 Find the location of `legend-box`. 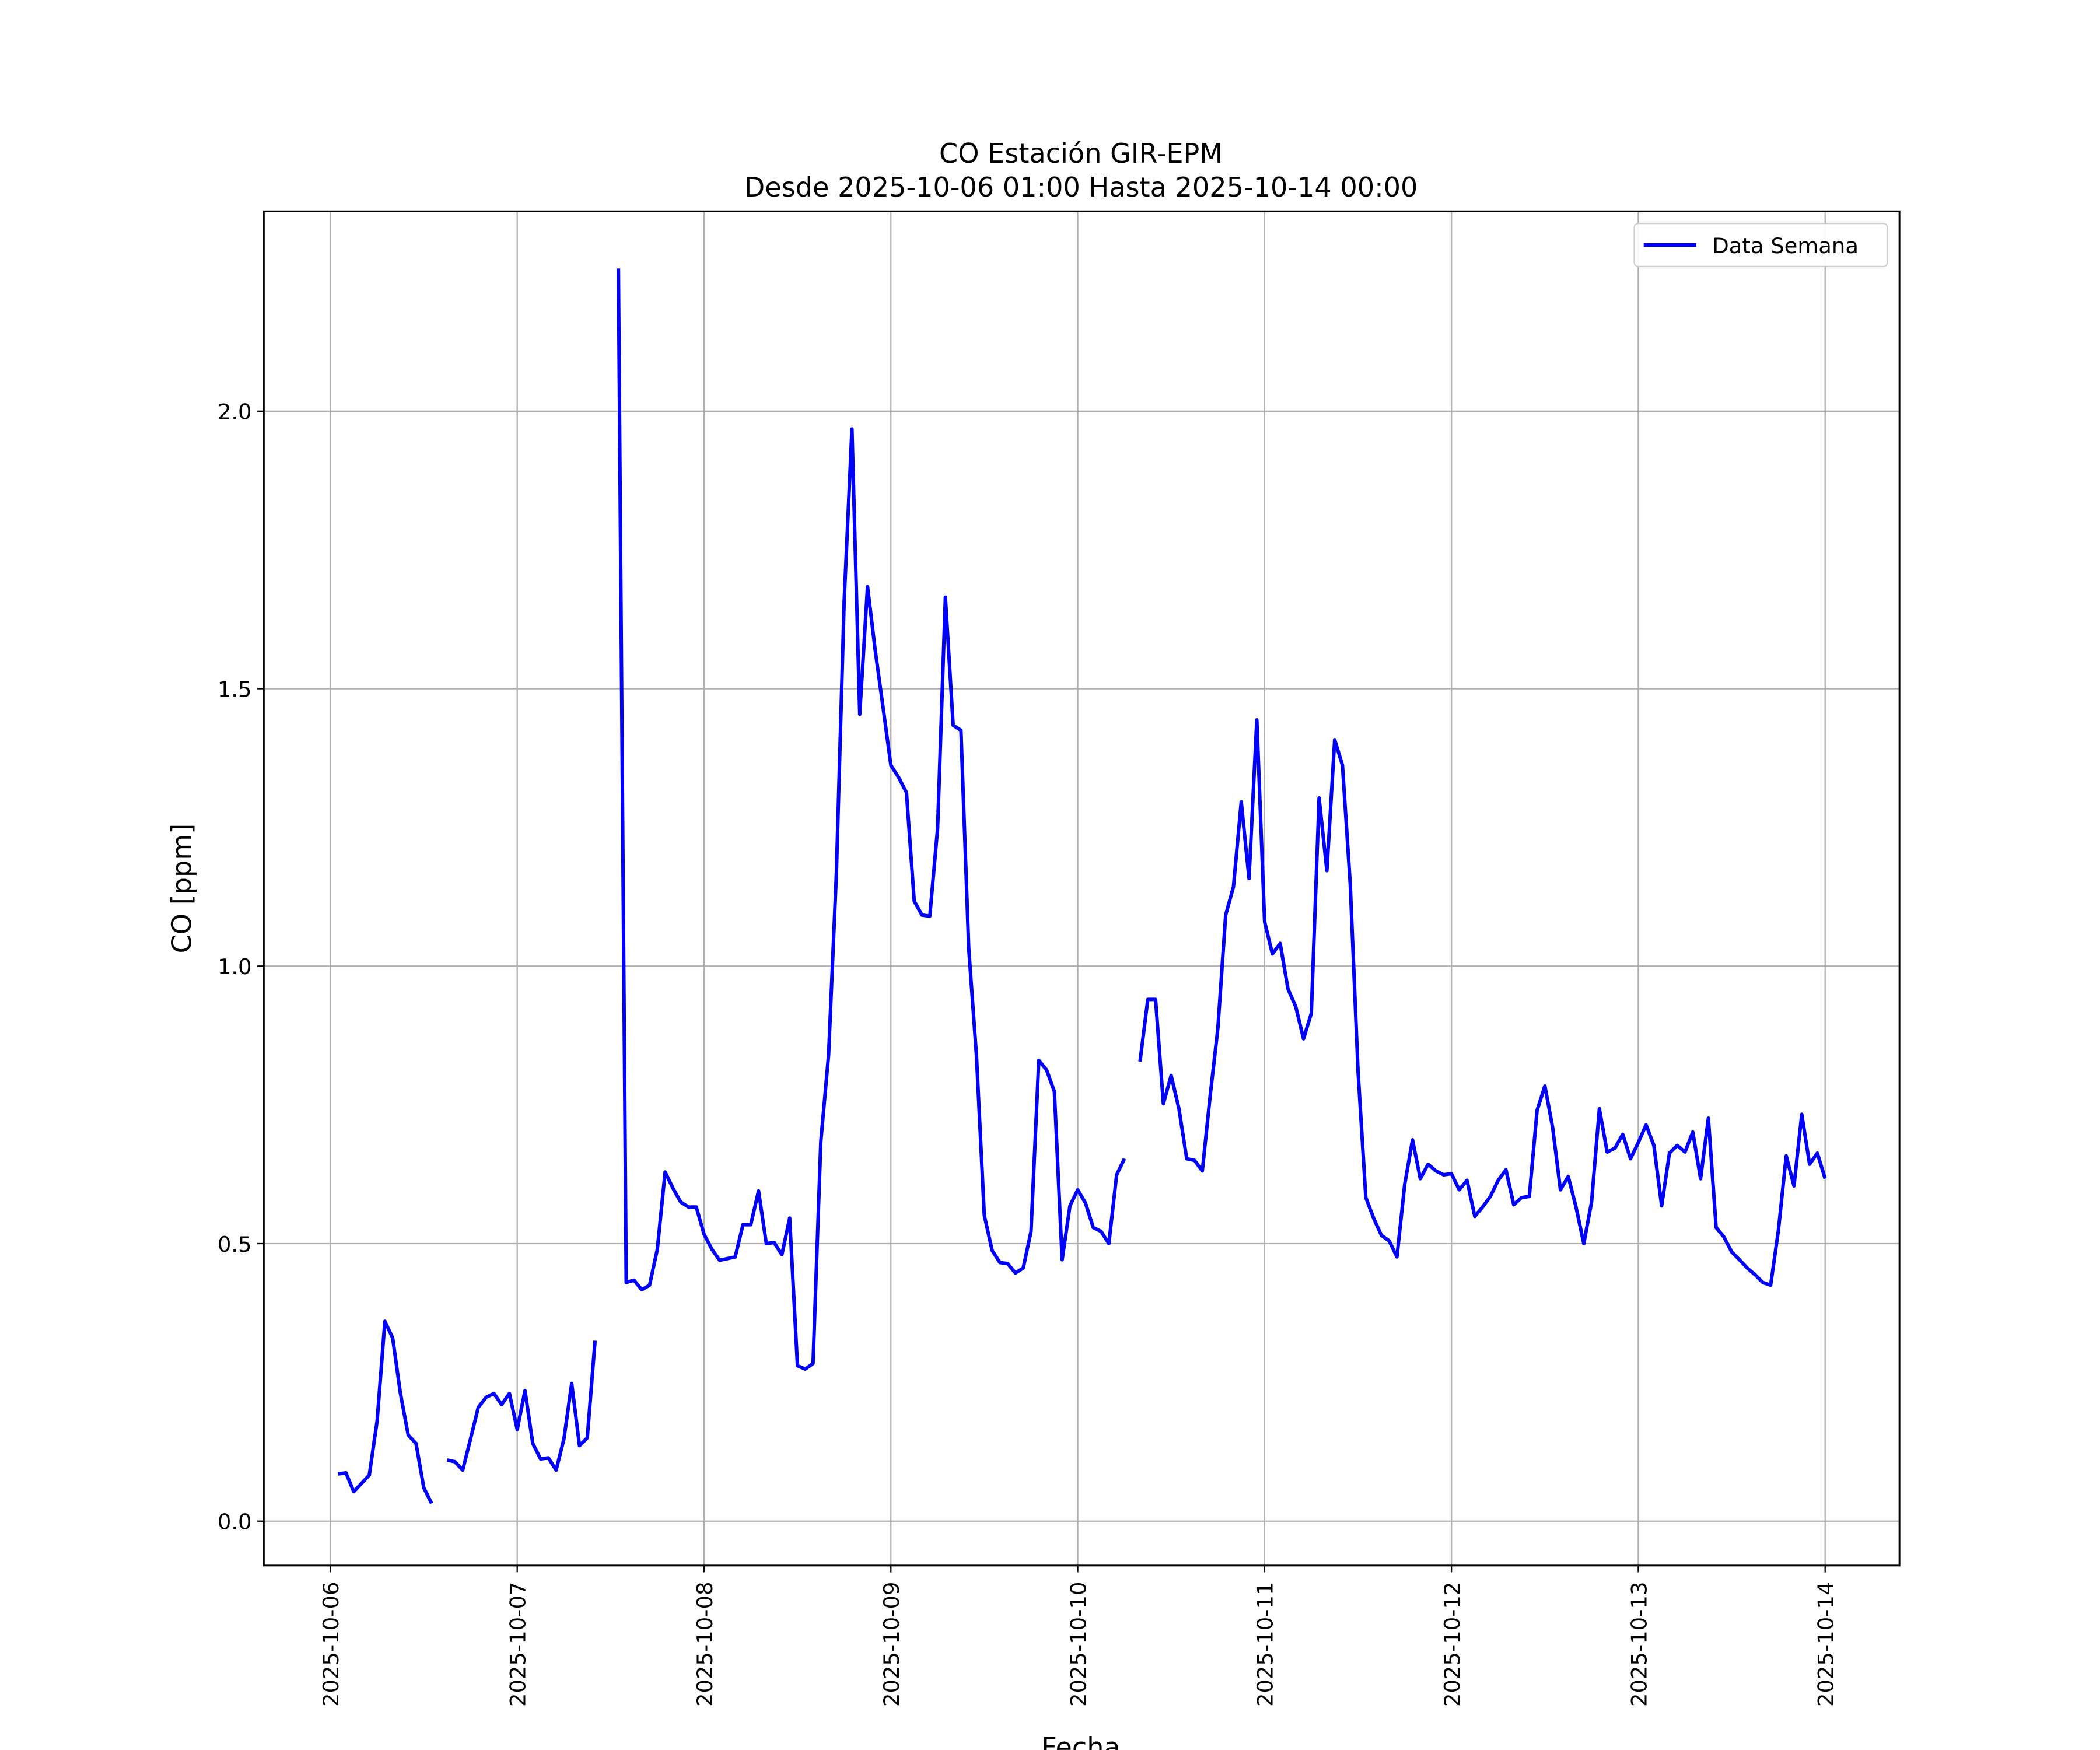

legend-box is located at coordinates (1760, 245).